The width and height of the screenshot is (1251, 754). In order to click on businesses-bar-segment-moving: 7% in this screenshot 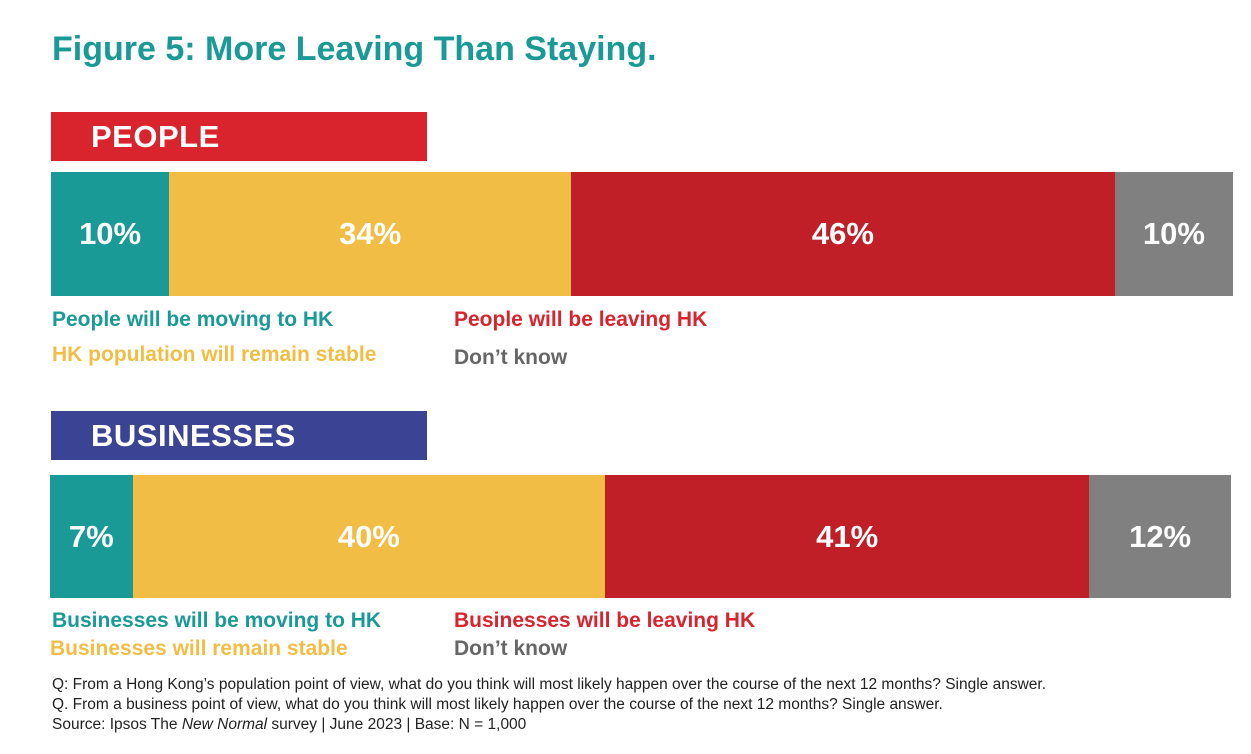, I will do `click(91, 536)`.